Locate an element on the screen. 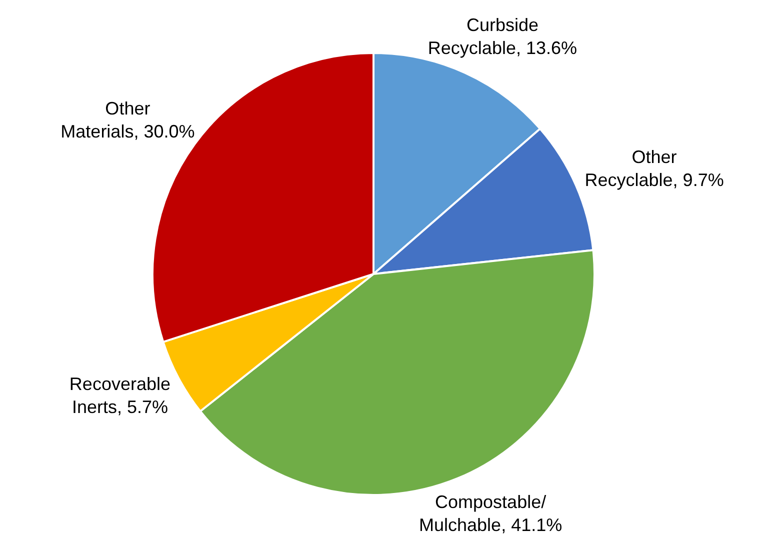 This screenshot has height=552, width=769. slice-label: Recoverable Inerts, 5.7% is located at coordinates (119, 396).